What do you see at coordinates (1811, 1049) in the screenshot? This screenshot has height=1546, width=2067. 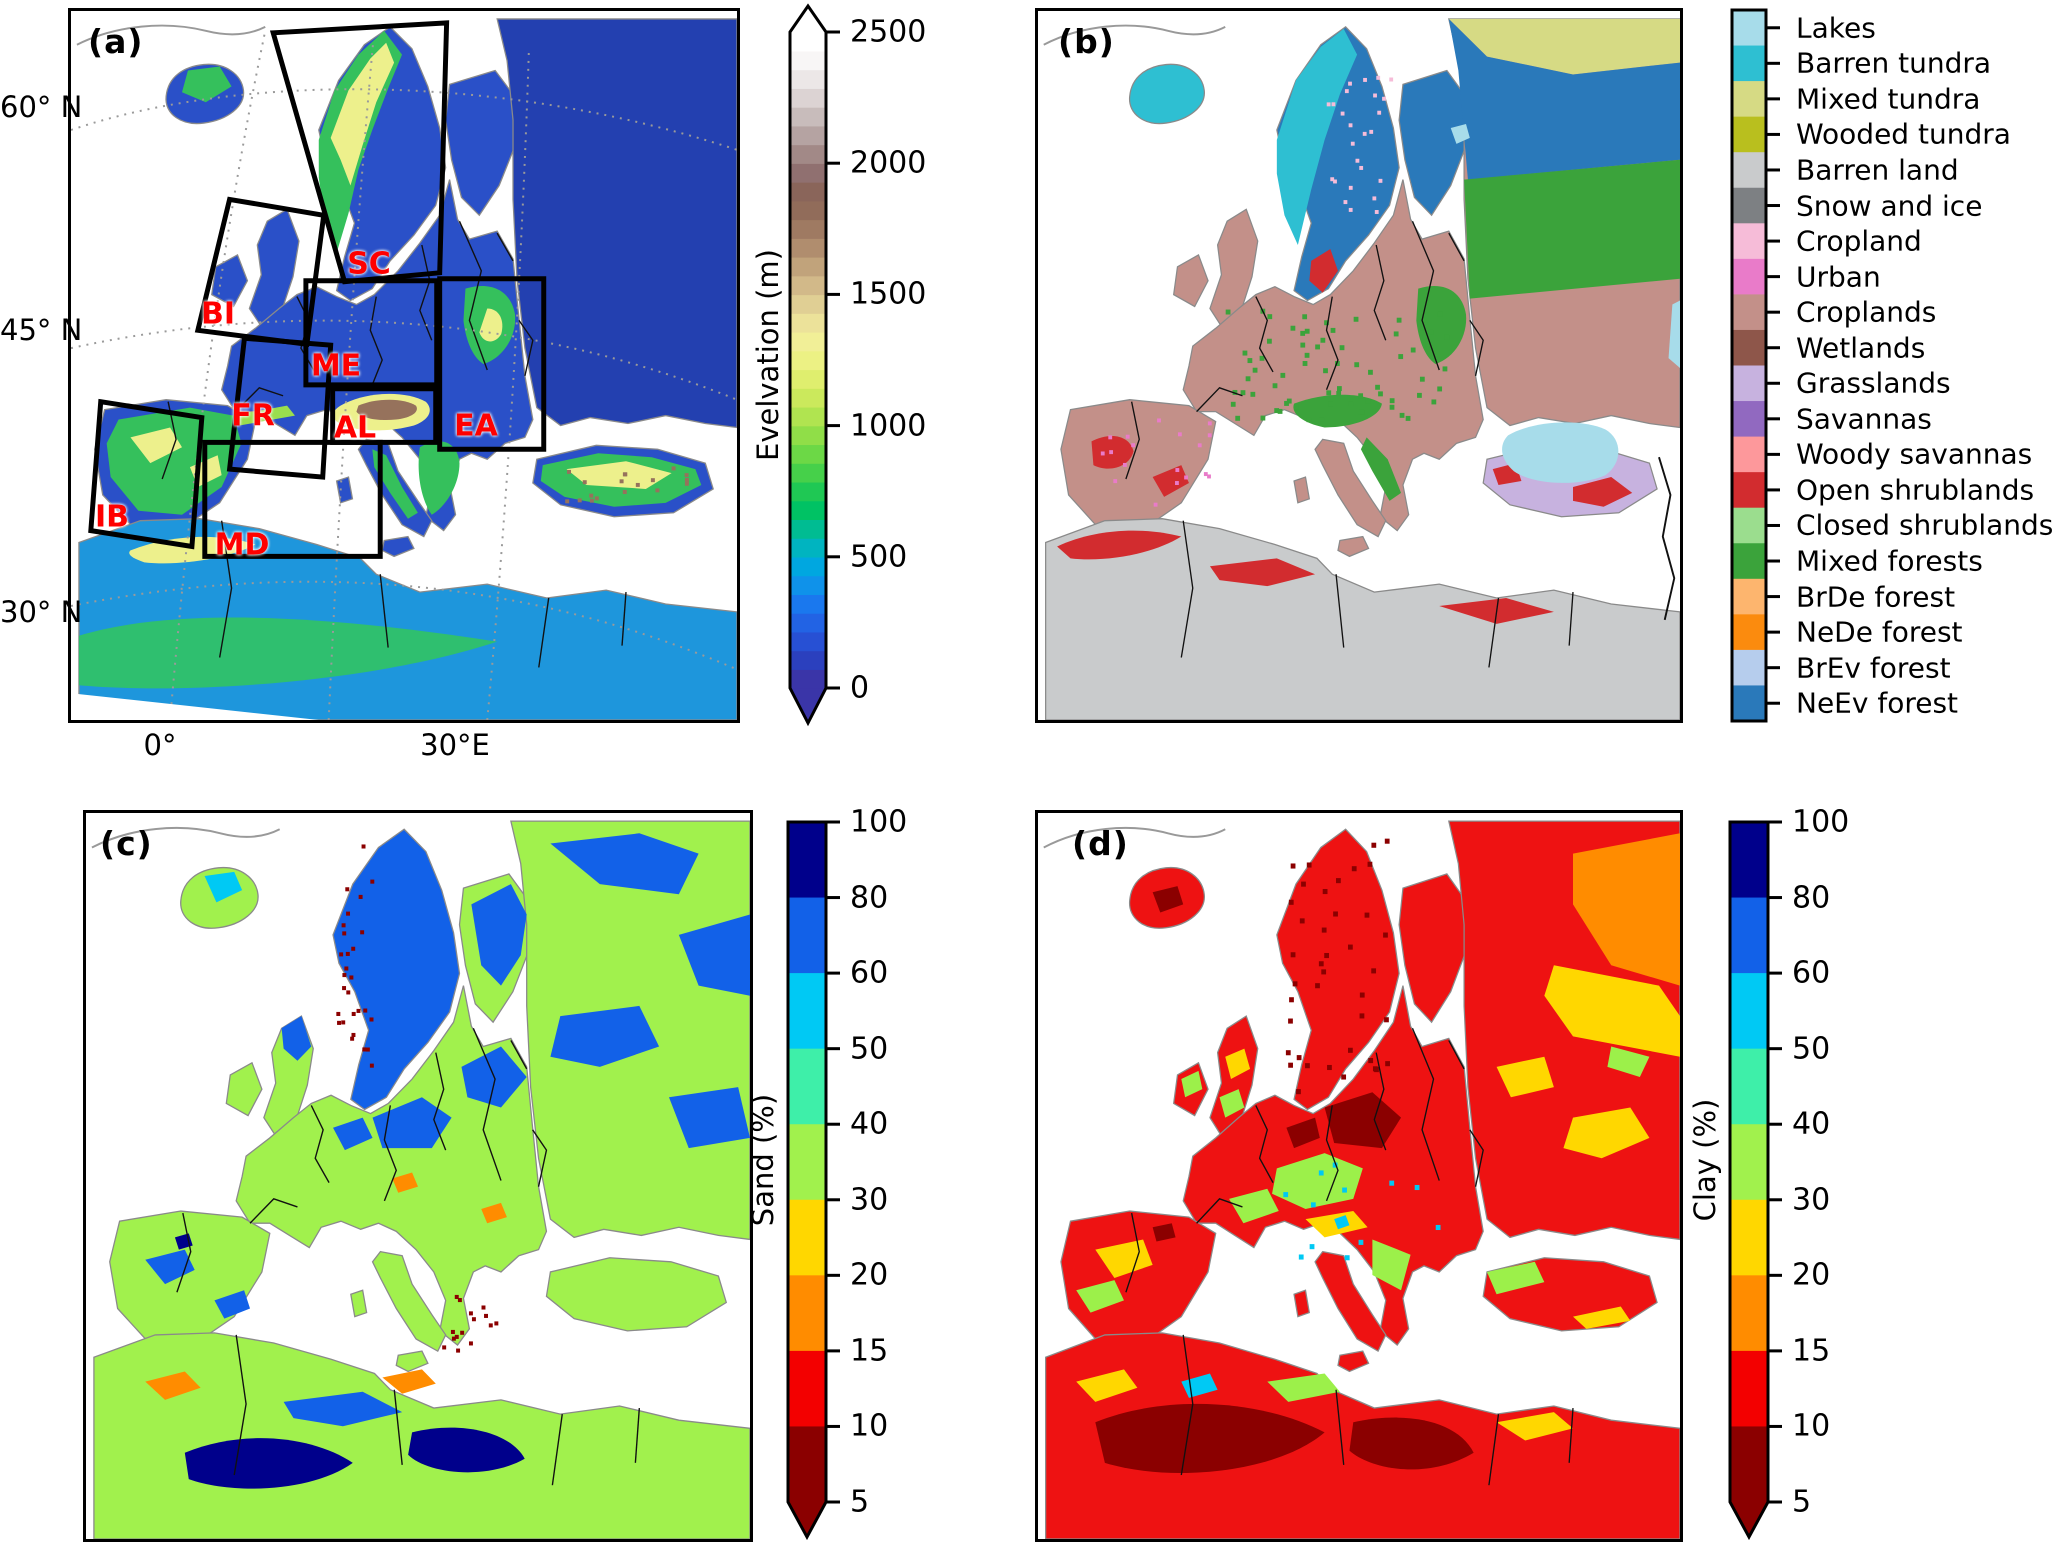 I see `percent-tick-label: 50` at bounding box center [1811, 1049].